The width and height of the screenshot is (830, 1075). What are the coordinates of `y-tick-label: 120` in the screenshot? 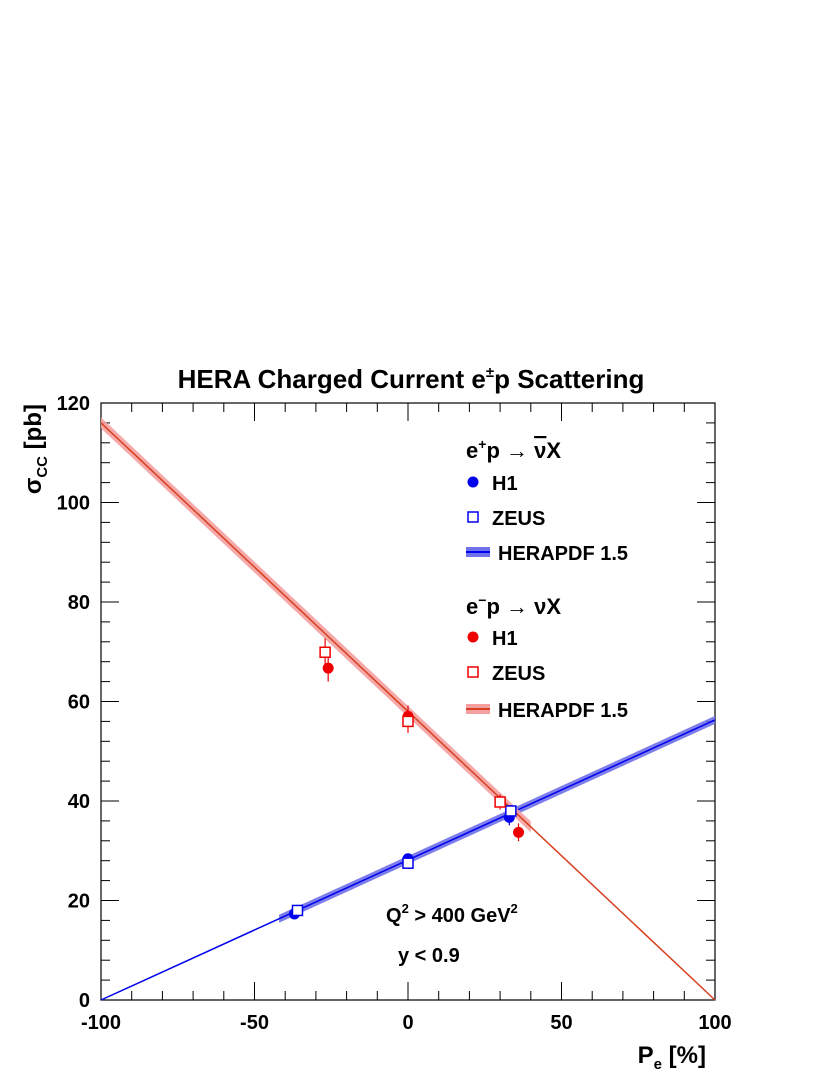 It's located at (73, 404).